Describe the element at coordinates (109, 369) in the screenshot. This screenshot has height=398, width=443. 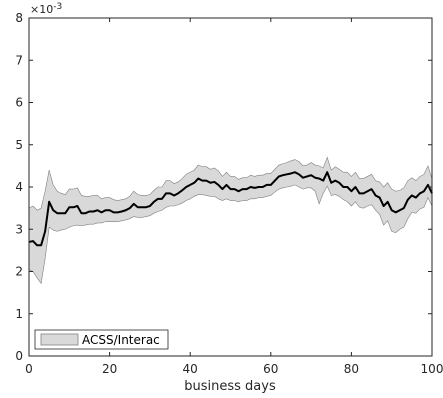
I see `x-tick-label: 20` at that location.